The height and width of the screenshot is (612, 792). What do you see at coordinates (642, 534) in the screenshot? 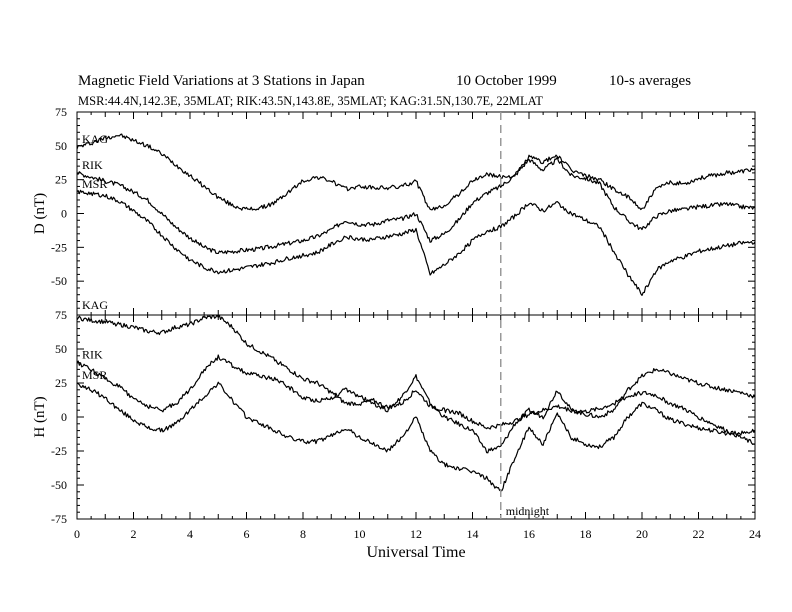
I see `x-tick-label: 20` at bounding box center [642, 534].